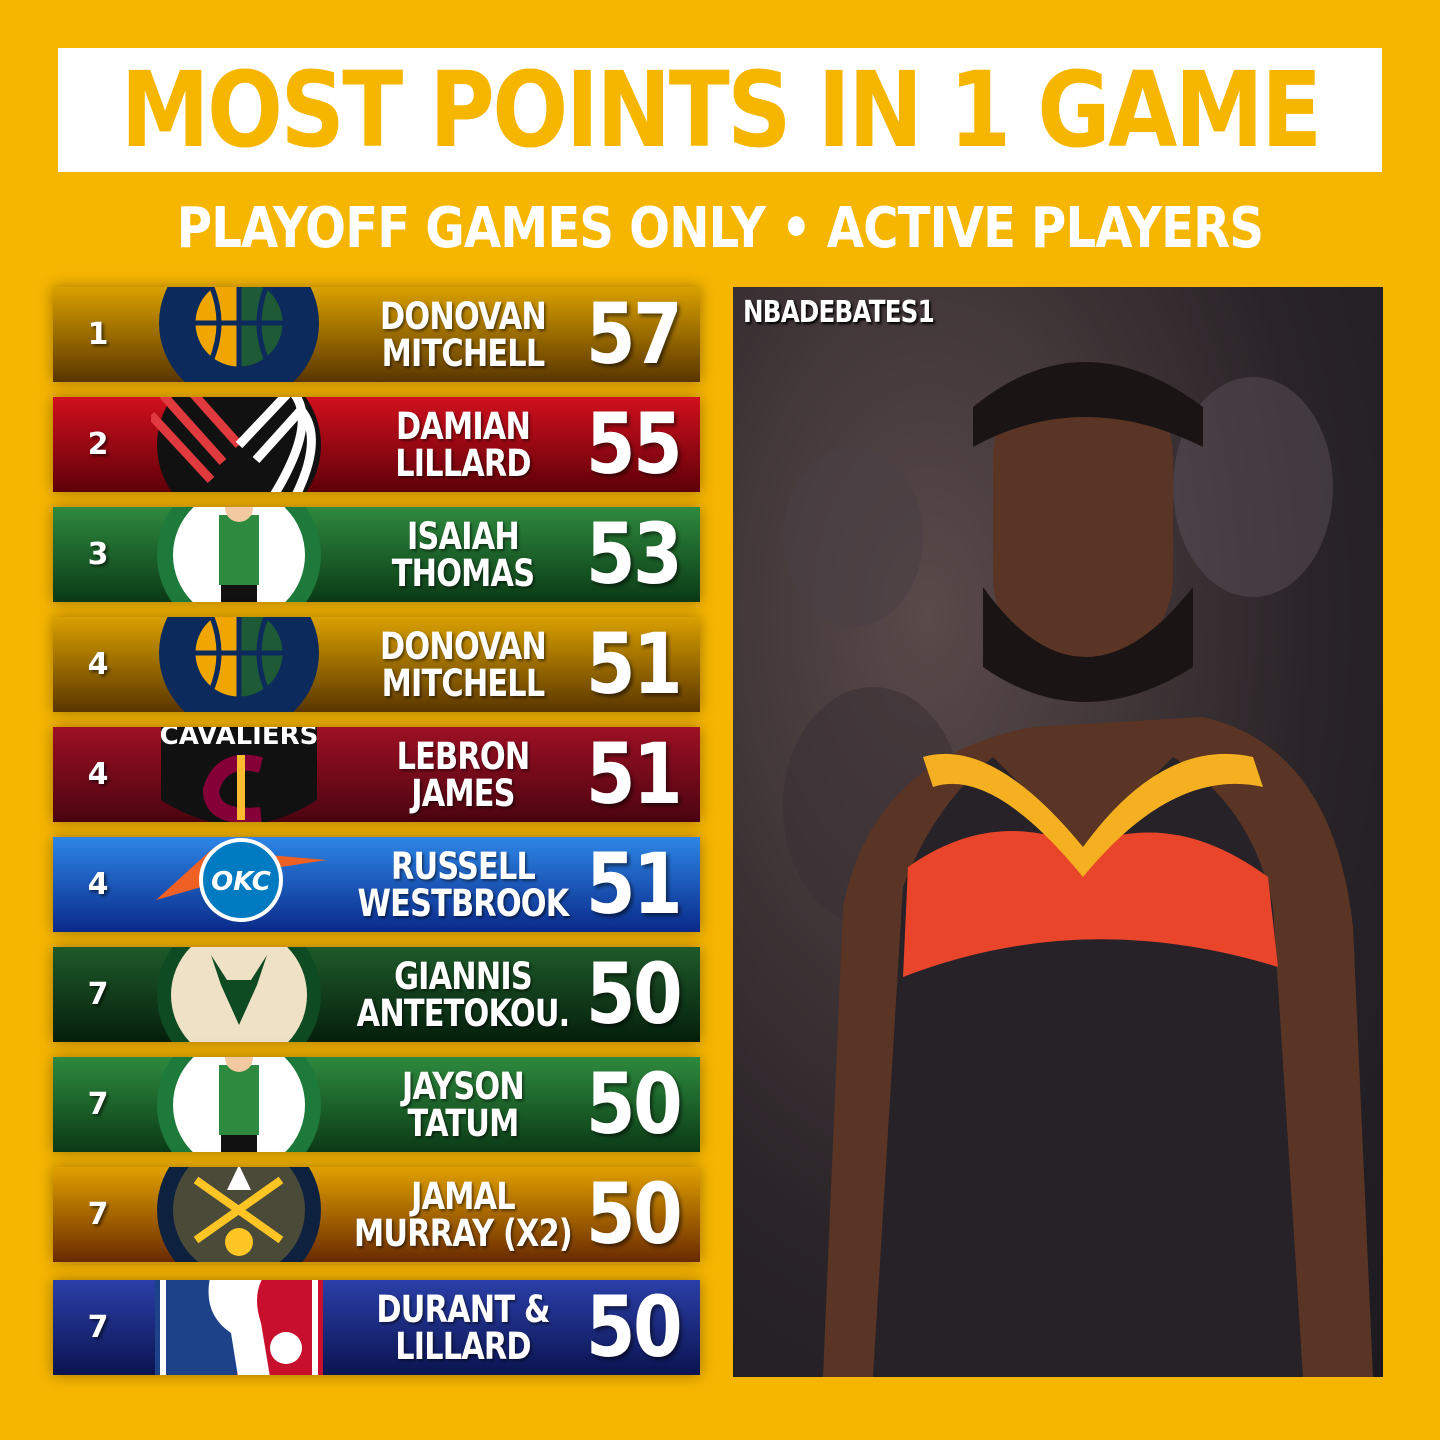 The height and width of the screenshot is (1440, 1440). I want to click on svg-text: CAVALIERS, so click(239, 739).